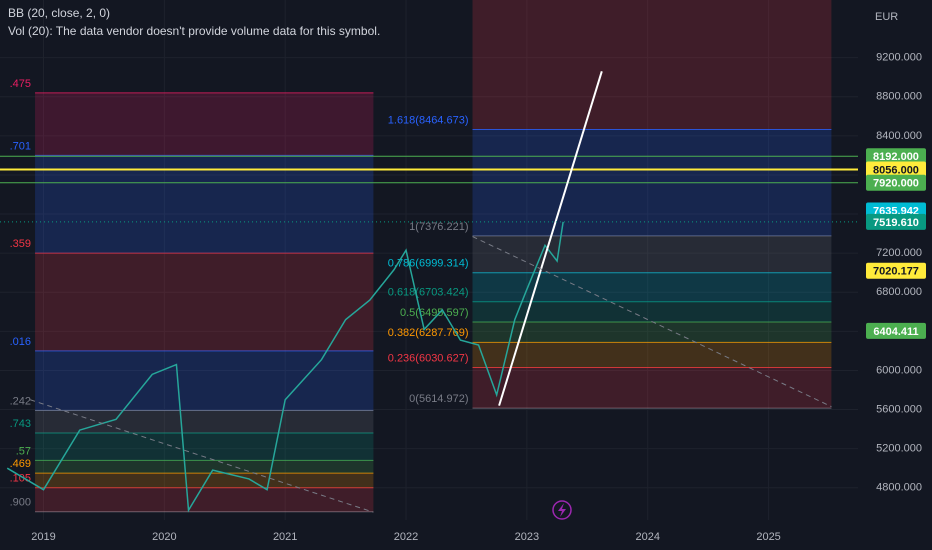 The width and height of the screenshot is (932, 550). I want to click on x-tick-label: 2023, so click(527, 537).